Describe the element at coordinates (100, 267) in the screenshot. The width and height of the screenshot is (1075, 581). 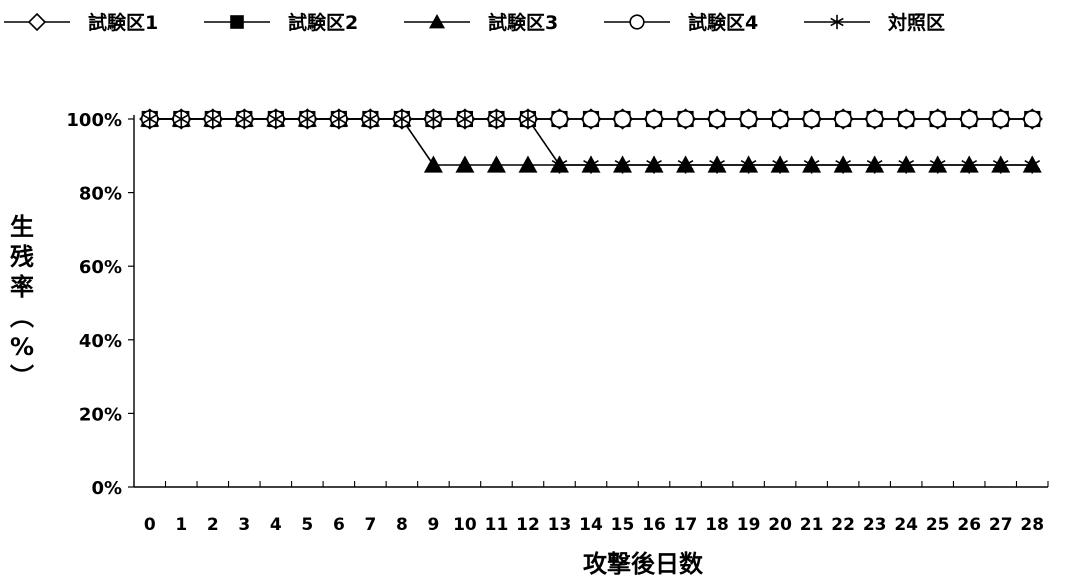
I see `y-tick-label: 60%` at that location.